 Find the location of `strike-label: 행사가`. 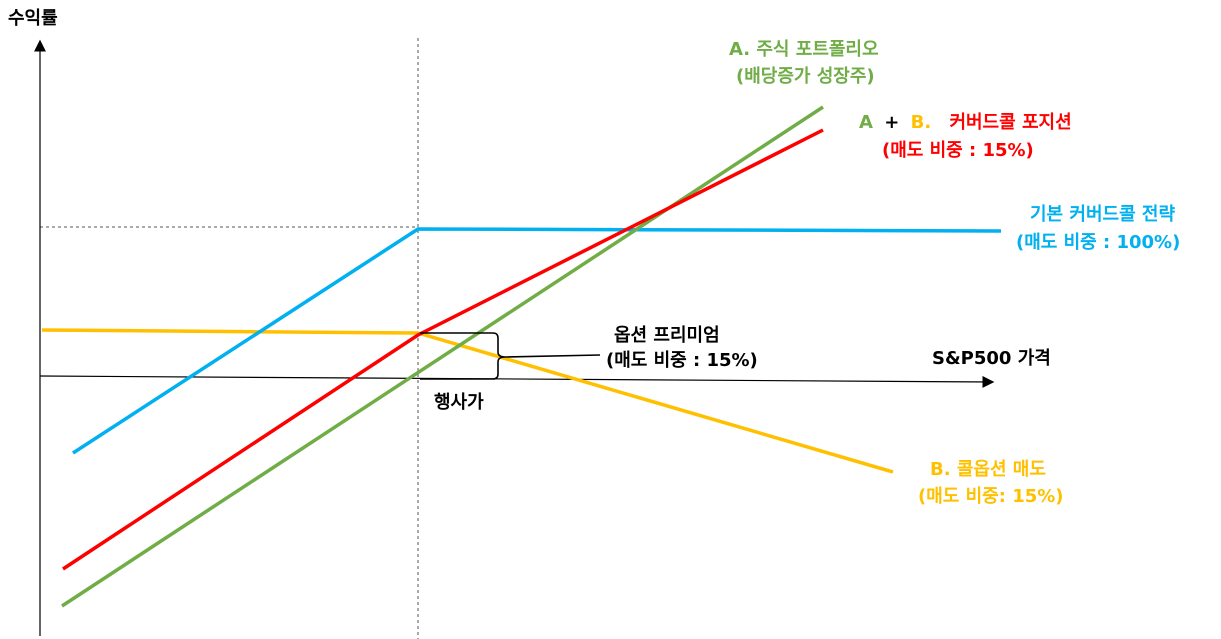

strike-label: 행사가 is located at coordinates (459, 402).